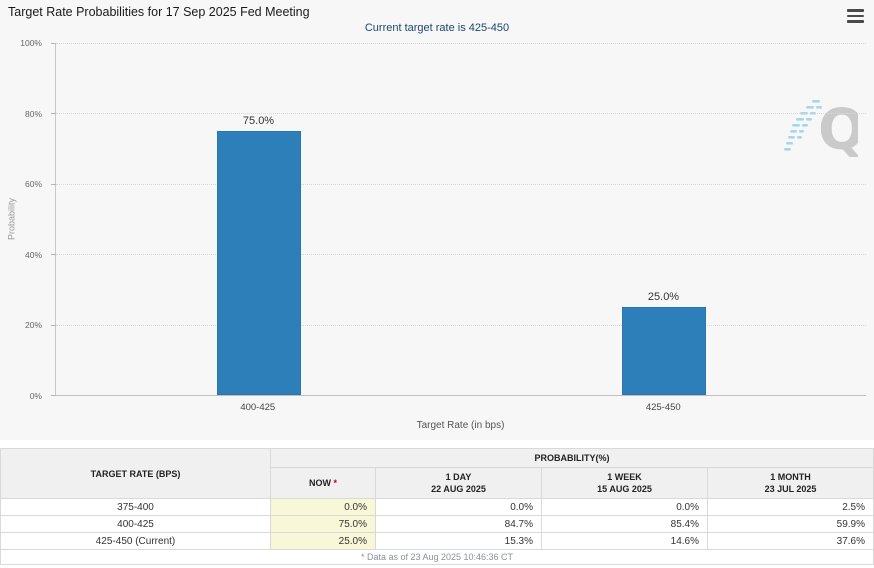 The height and width of the screenshot is (568, 874). Describe the element at coordinates (135, 541) in the screenshot. I see `rate-range-cell: 425-450 (Current)` at that location.